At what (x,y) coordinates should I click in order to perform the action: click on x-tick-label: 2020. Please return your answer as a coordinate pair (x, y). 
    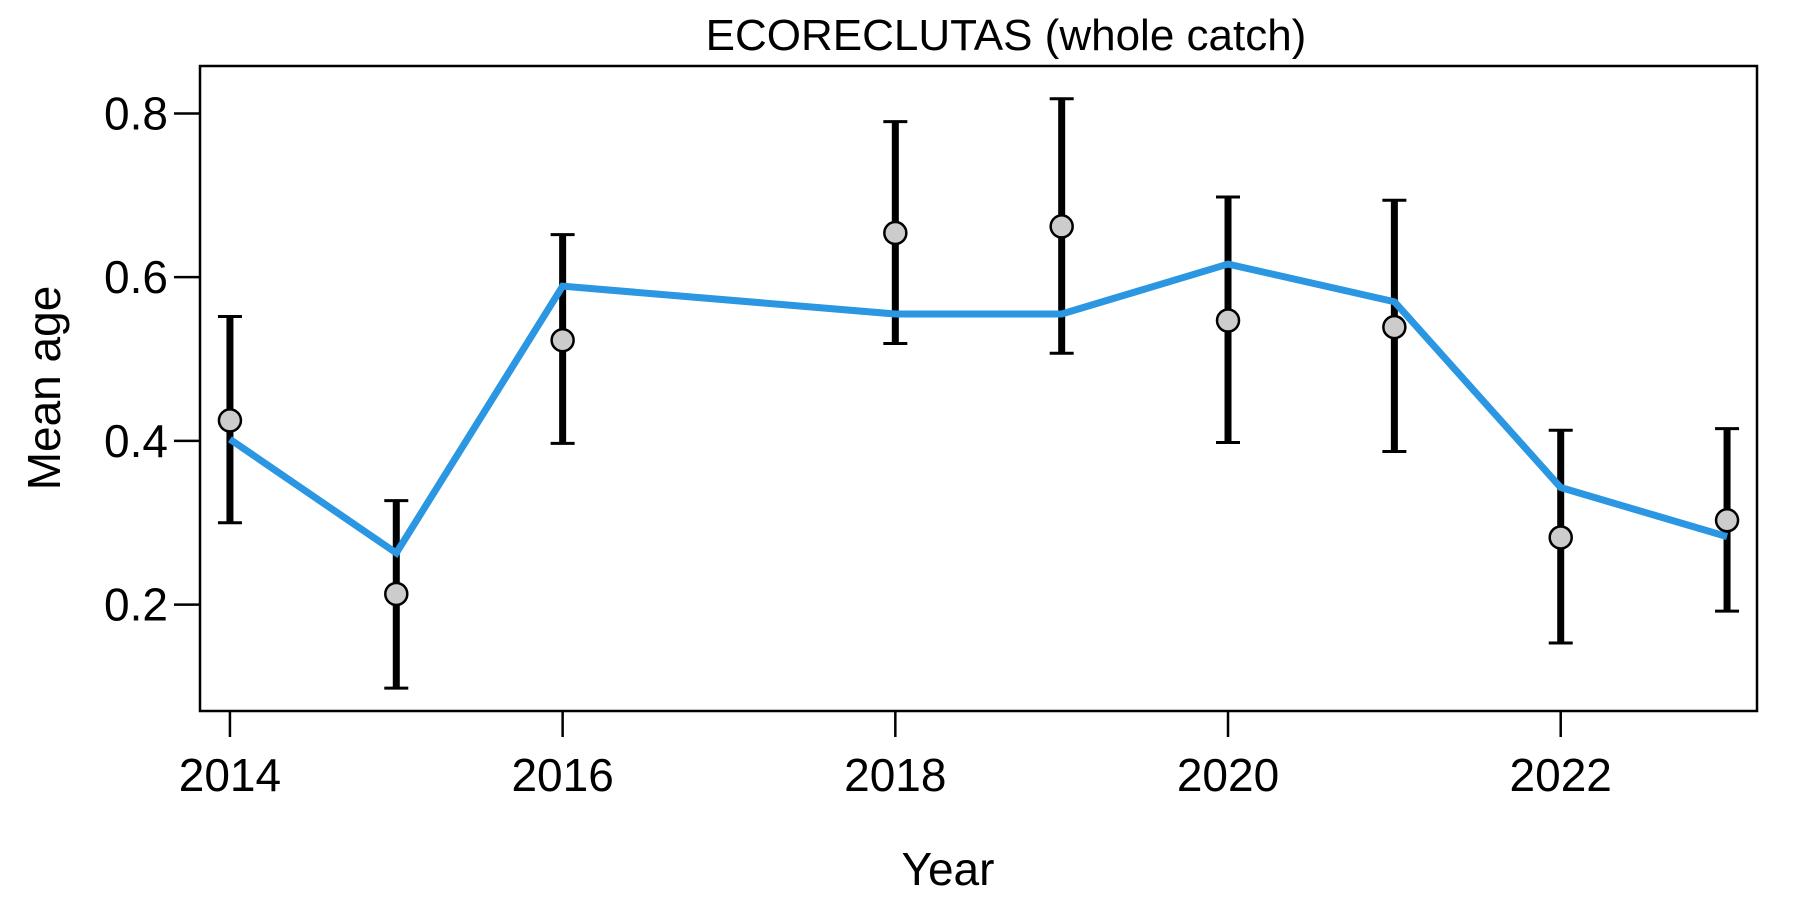
    Looking at the image, I should click on (1228, 775).